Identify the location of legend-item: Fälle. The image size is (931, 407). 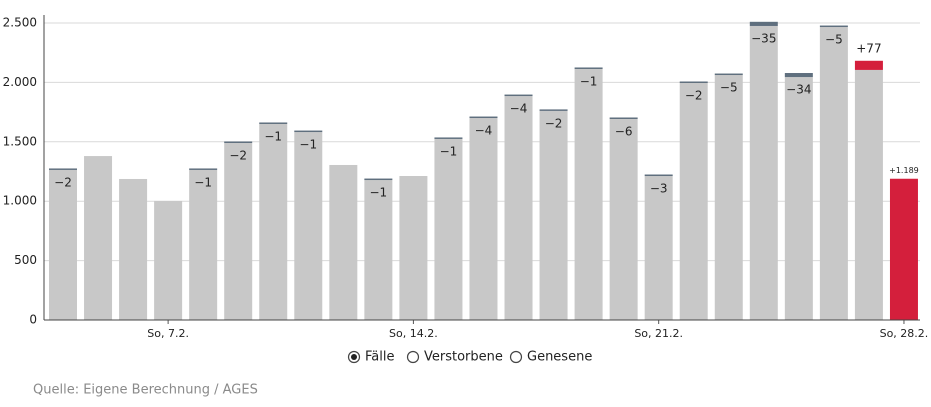
(371, 357).